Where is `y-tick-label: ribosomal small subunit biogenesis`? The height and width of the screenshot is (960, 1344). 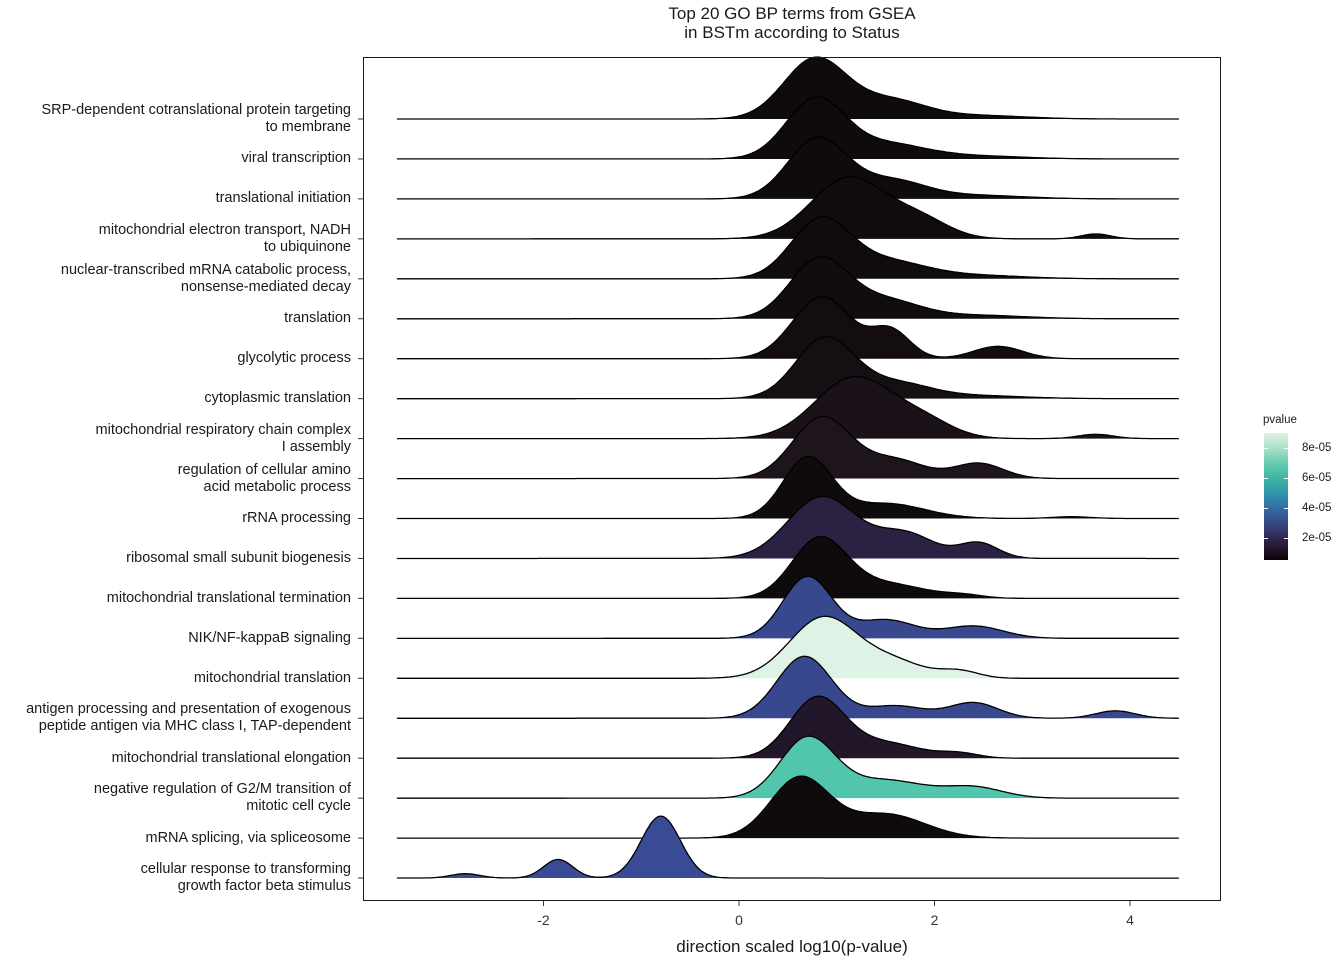
y-tick-label: ribosomal small subunit biogenesis is located at coordinates (238, 558).